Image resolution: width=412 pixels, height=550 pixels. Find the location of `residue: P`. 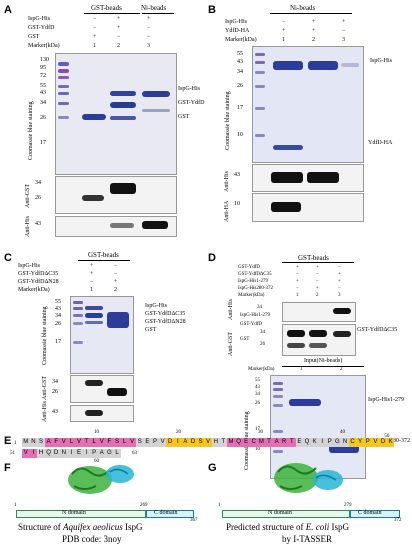

residue: P is located at coordinates (368, 442).